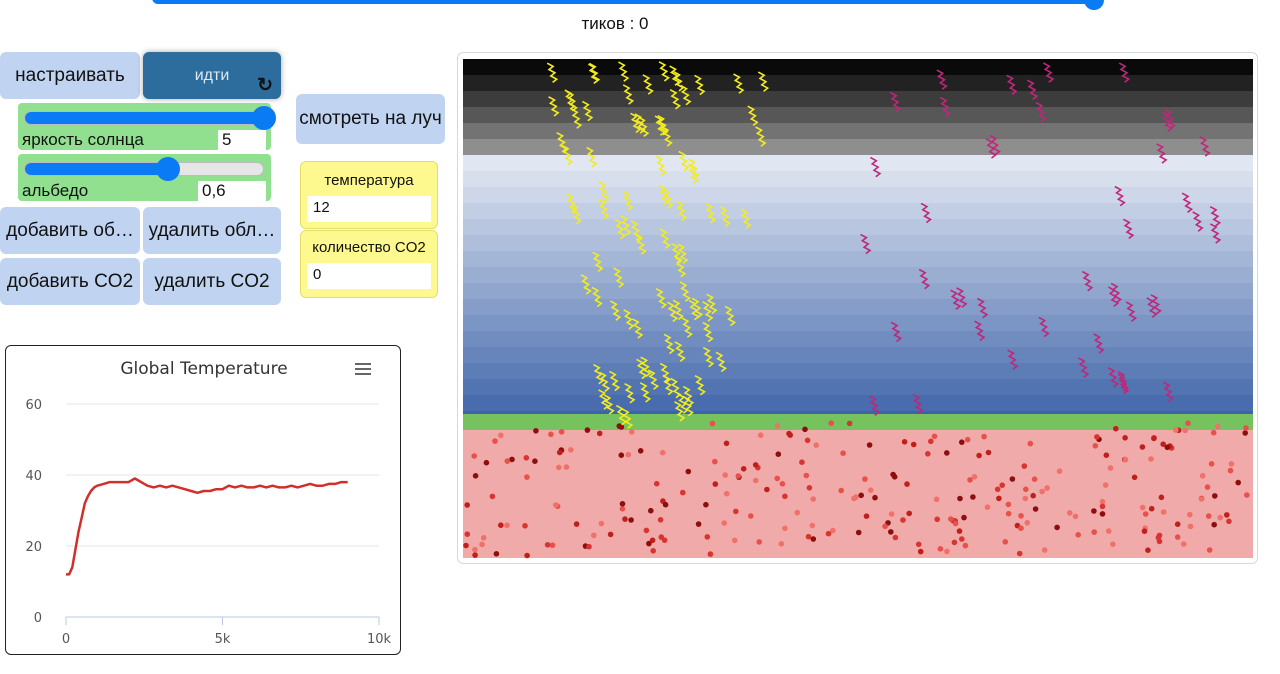 This screenshot has height=674, width=1280. What do you see at coordinates (208, 503) in the screenshot?
I see `chart-svg: Global Temperature 0 20 40 60 0 5k 10k` at bounding box center [208, 503].